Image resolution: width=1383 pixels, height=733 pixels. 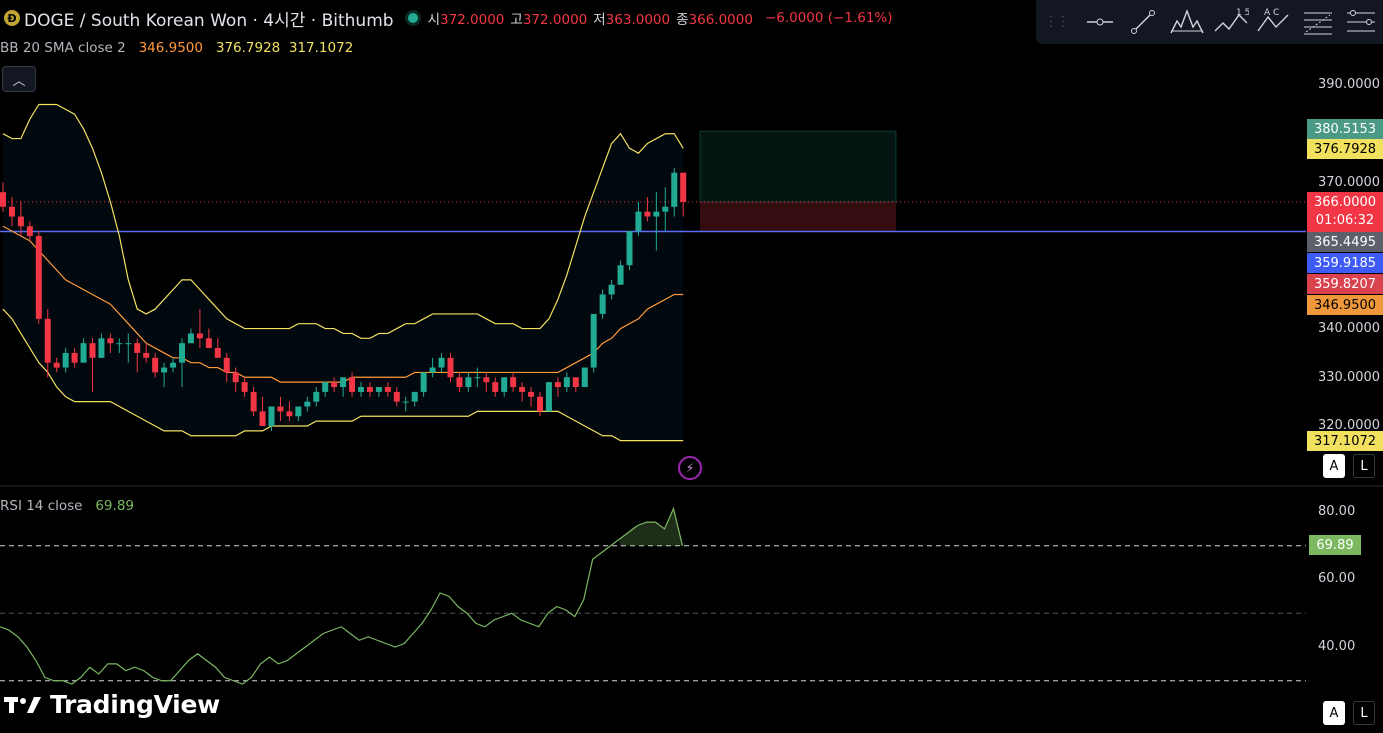 I want to click on elliott-wave-button: 1 5, so click(x=1231, y=22).